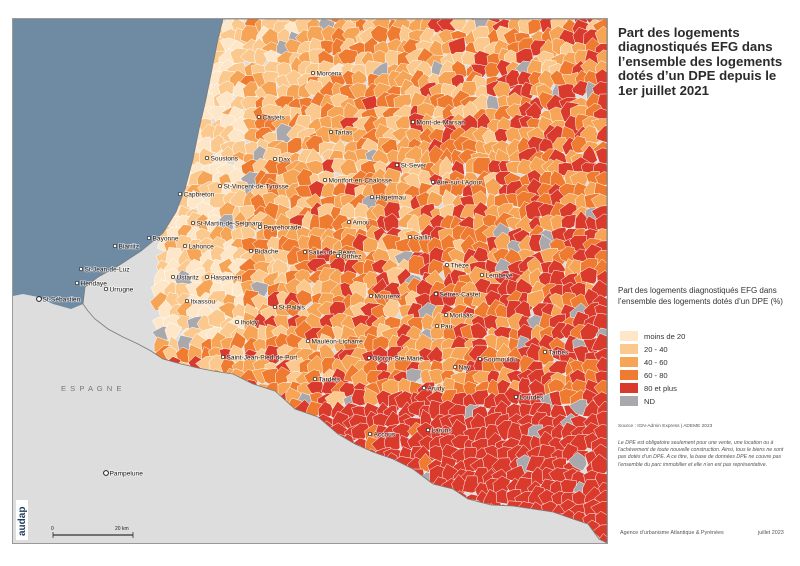  What do you see at coordinates (388, 296) in the screenshot?
I see `city-label: Mourenx` at bounding box center [388, 296].